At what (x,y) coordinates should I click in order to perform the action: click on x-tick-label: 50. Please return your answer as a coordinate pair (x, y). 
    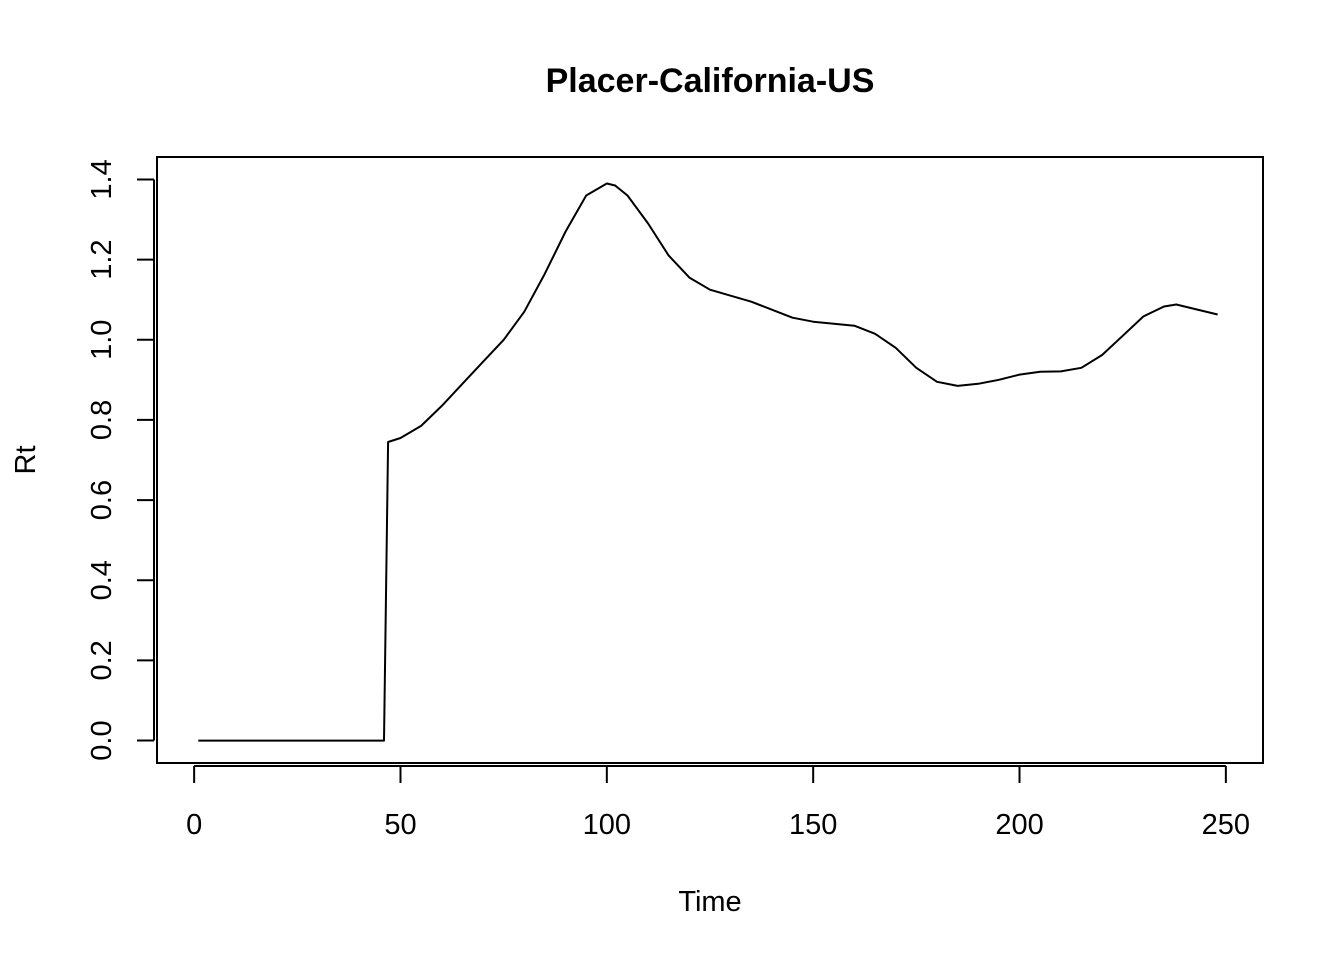
    Looking at the image, I should click on (400, 825).